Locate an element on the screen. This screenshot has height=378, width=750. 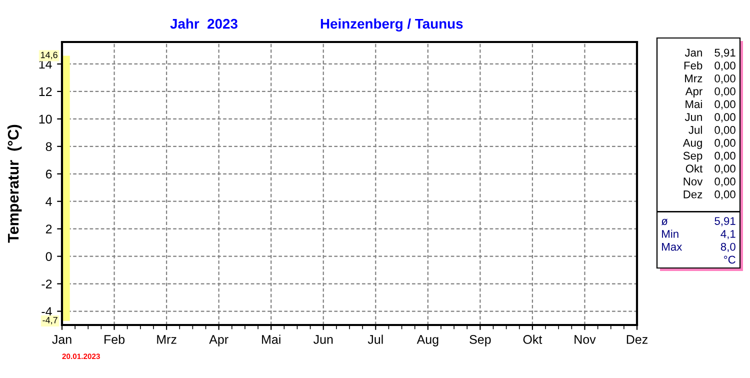
x-tick-label: Apr is located at coordinates (218, 340).